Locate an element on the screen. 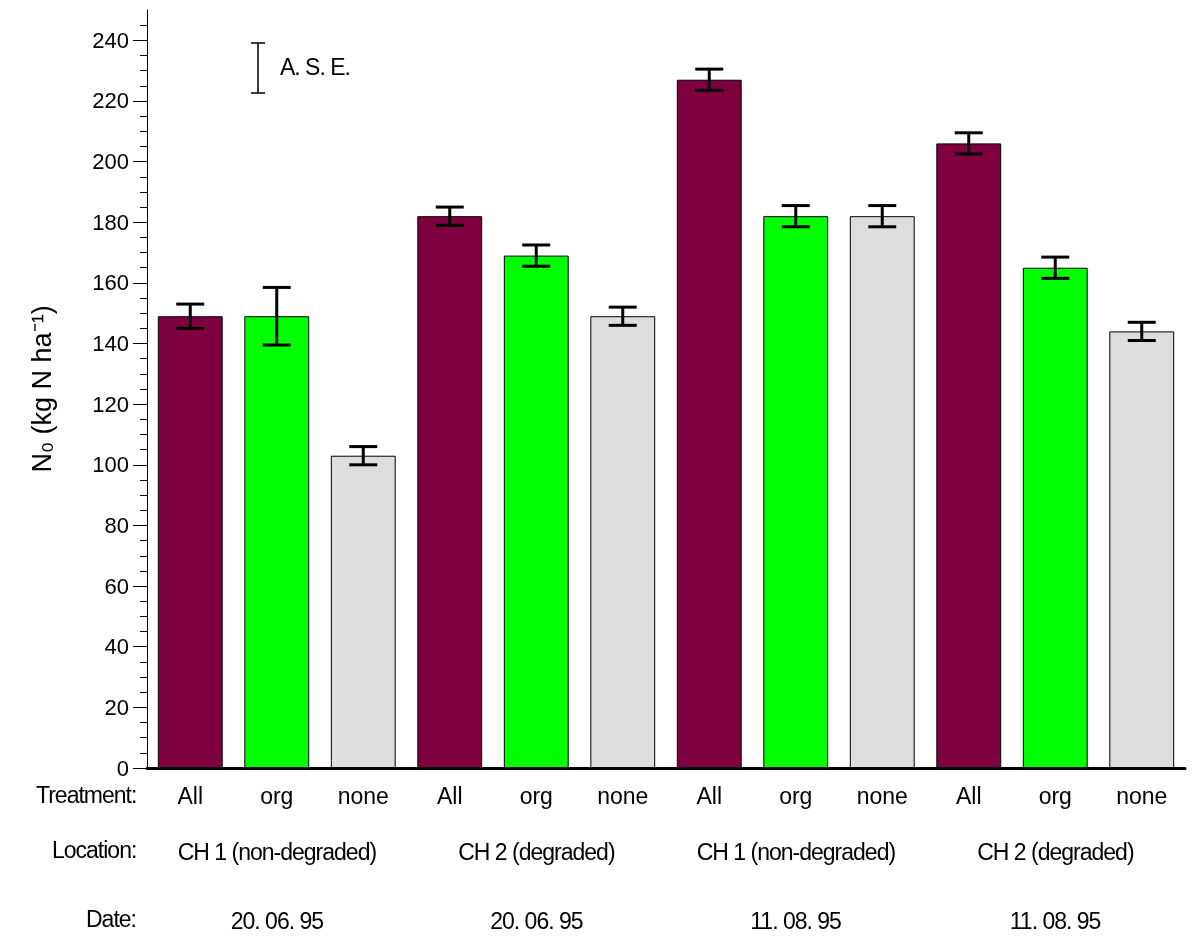 The image size is (1193, 946). y-tick-label: 240 is located at coordinates (110, 40).